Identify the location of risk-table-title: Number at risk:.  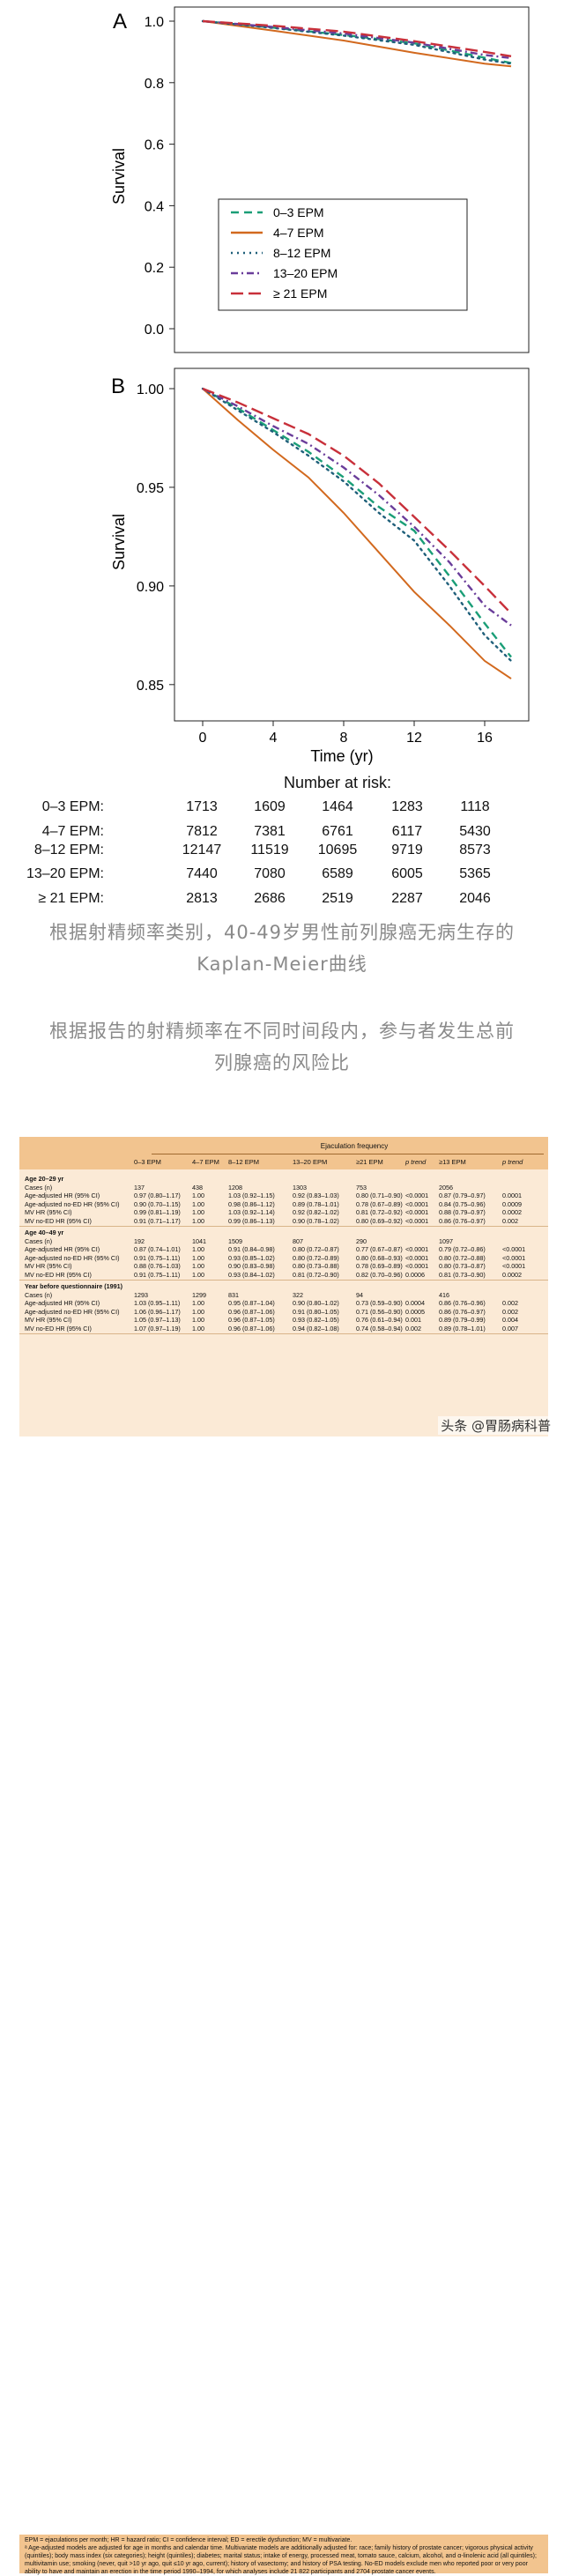
(338, 782).